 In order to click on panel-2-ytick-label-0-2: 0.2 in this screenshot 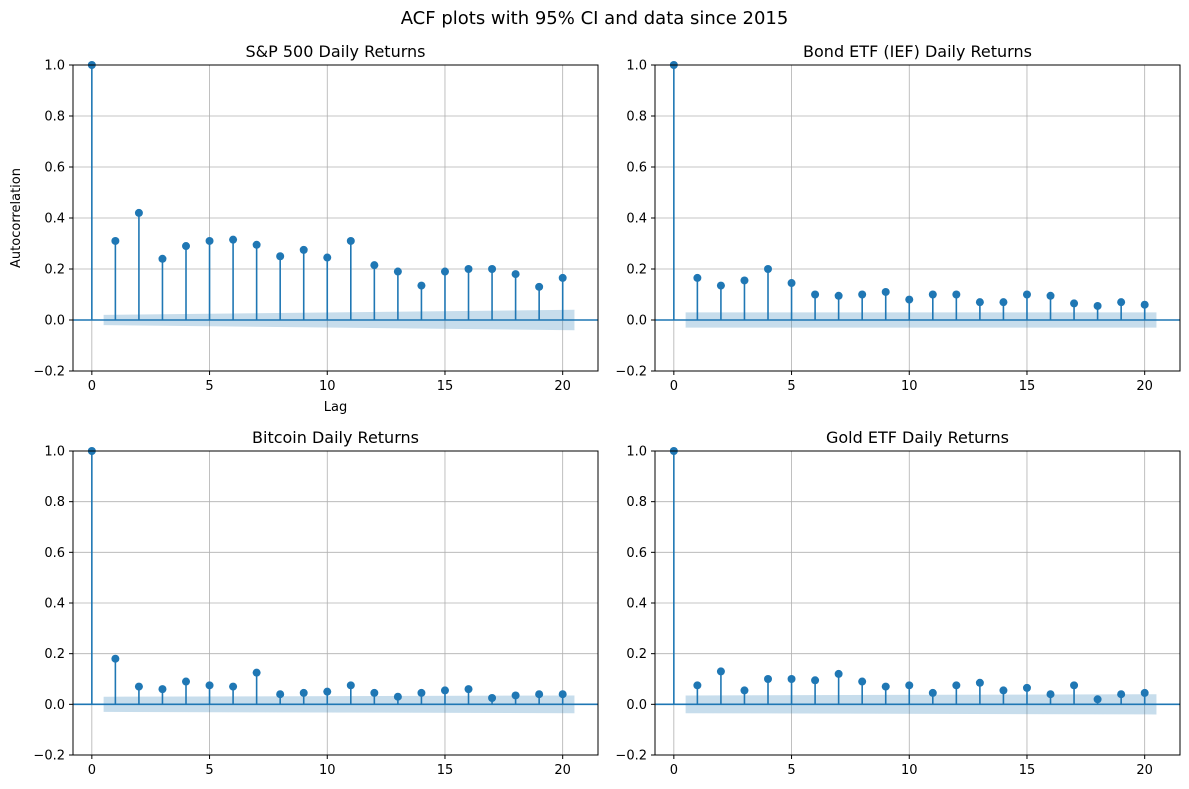, I will do `click(54, 654)`.